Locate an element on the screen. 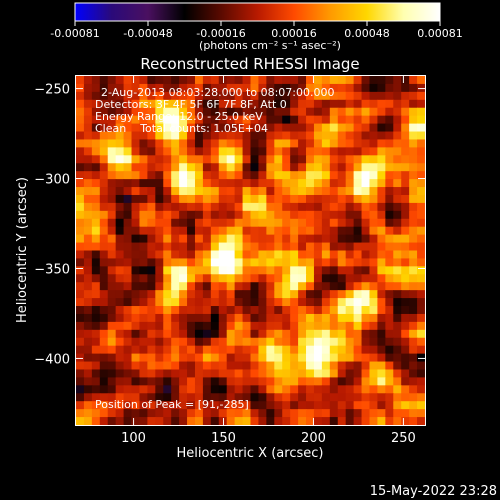 This screenshot has width=500, height=500. colorbar-tick-label: 0.00016 is located at coordinates (294, 33).